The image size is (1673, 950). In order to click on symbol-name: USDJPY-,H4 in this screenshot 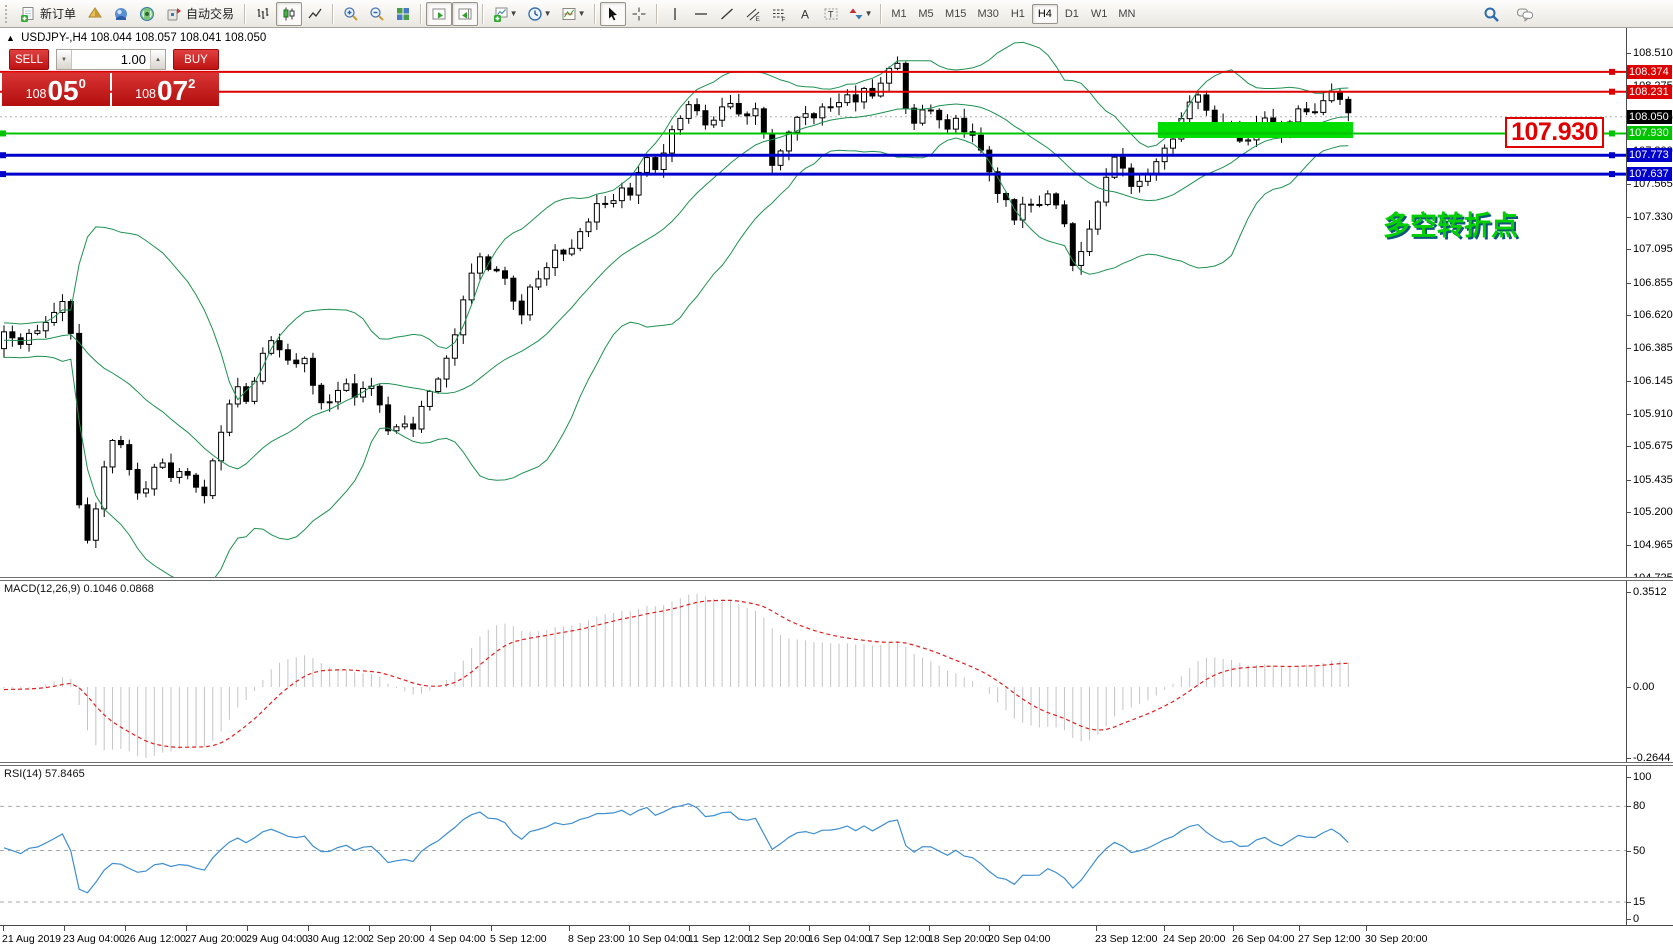, I will do `click(54, 38)`.